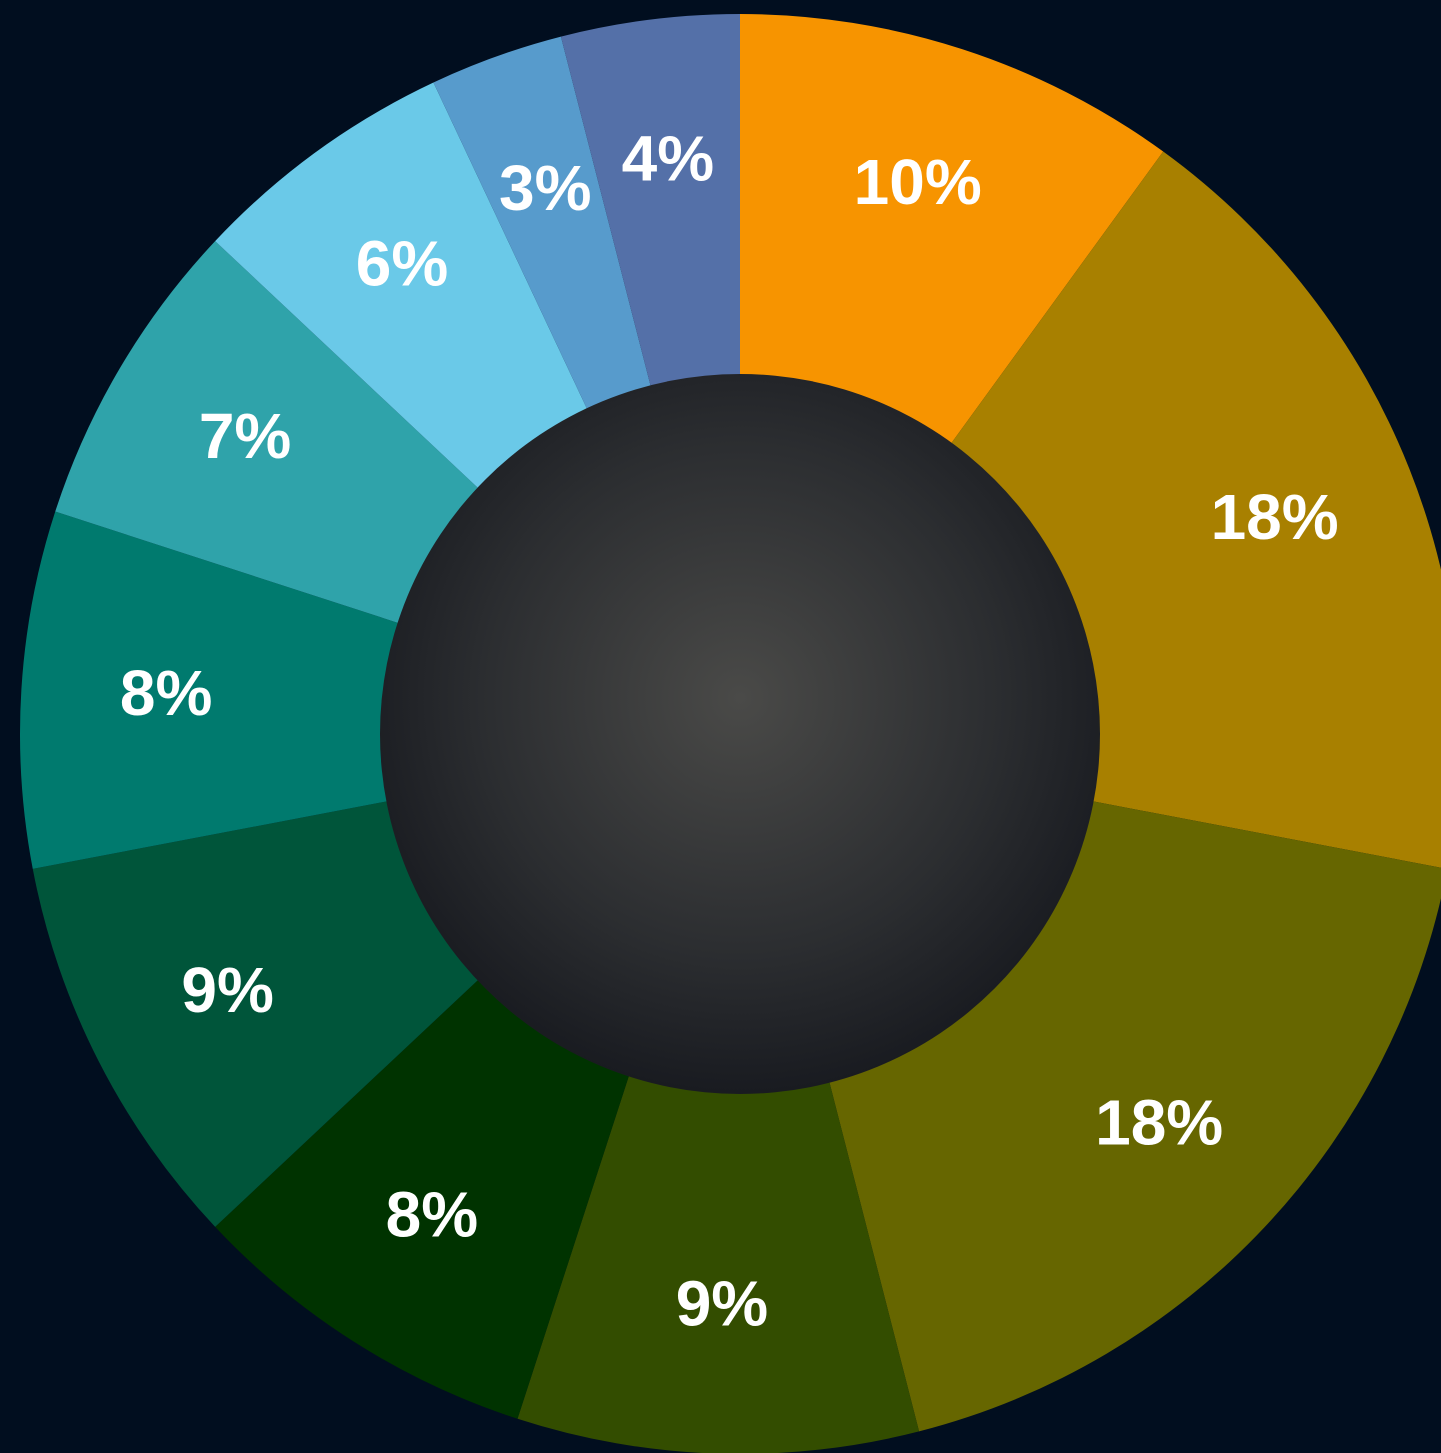 The width and height of the screenshot is (1441, 1453). What do you see at coordinates (545, 188) in the screenshot?
I see `value-label: 3%` at bounding box center [545, 188].